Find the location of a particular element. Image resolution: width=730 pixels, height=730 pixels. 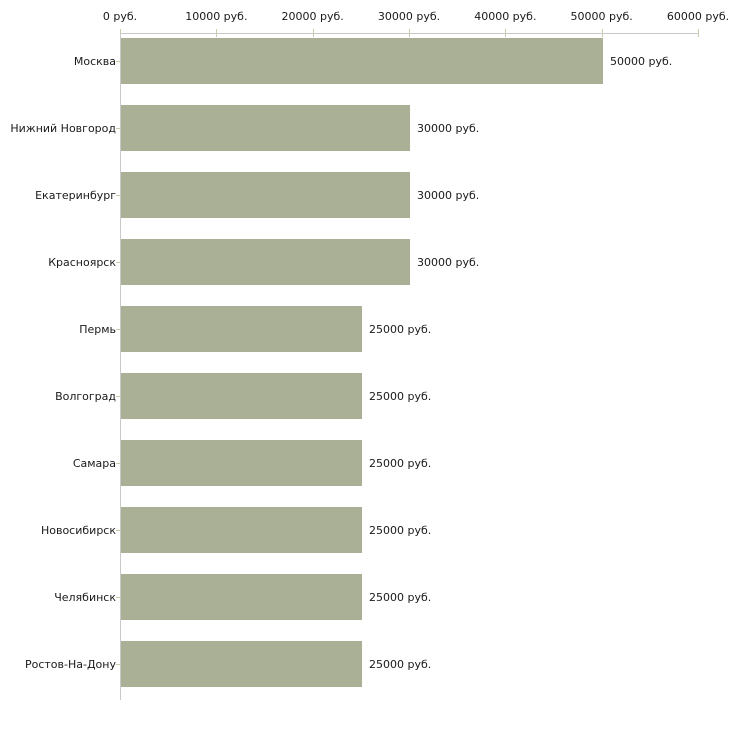

bar-row: Нижний Новгород 30000 руб. is located at coordinates (365, 128).